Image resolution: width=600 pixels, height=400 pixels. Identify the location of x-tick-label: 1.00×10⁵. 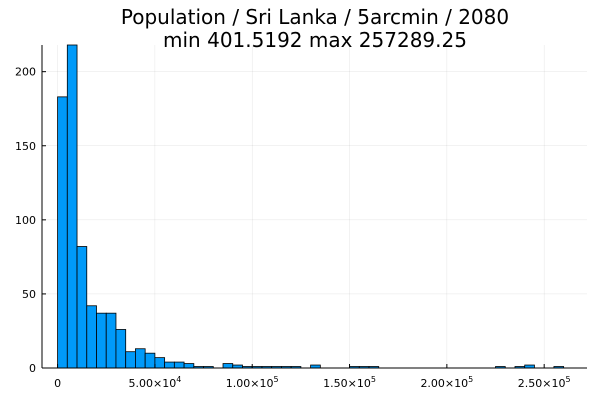
(252, 382).